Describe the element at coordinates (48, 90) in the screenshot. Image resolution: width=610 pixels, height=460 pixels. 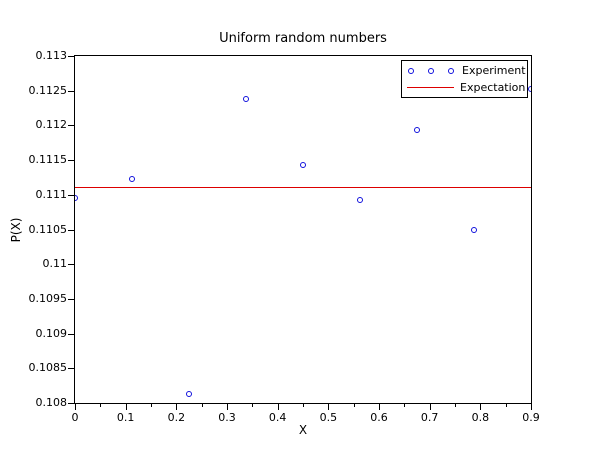
I see `y-tick-label: 0.1125` at that location.